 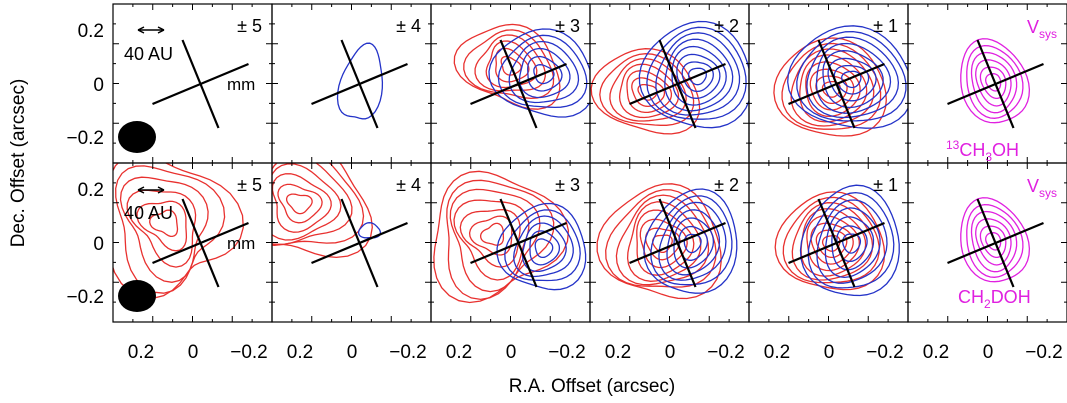 I want to click on svg-text: Vsys, so click(x=1042, y=188).